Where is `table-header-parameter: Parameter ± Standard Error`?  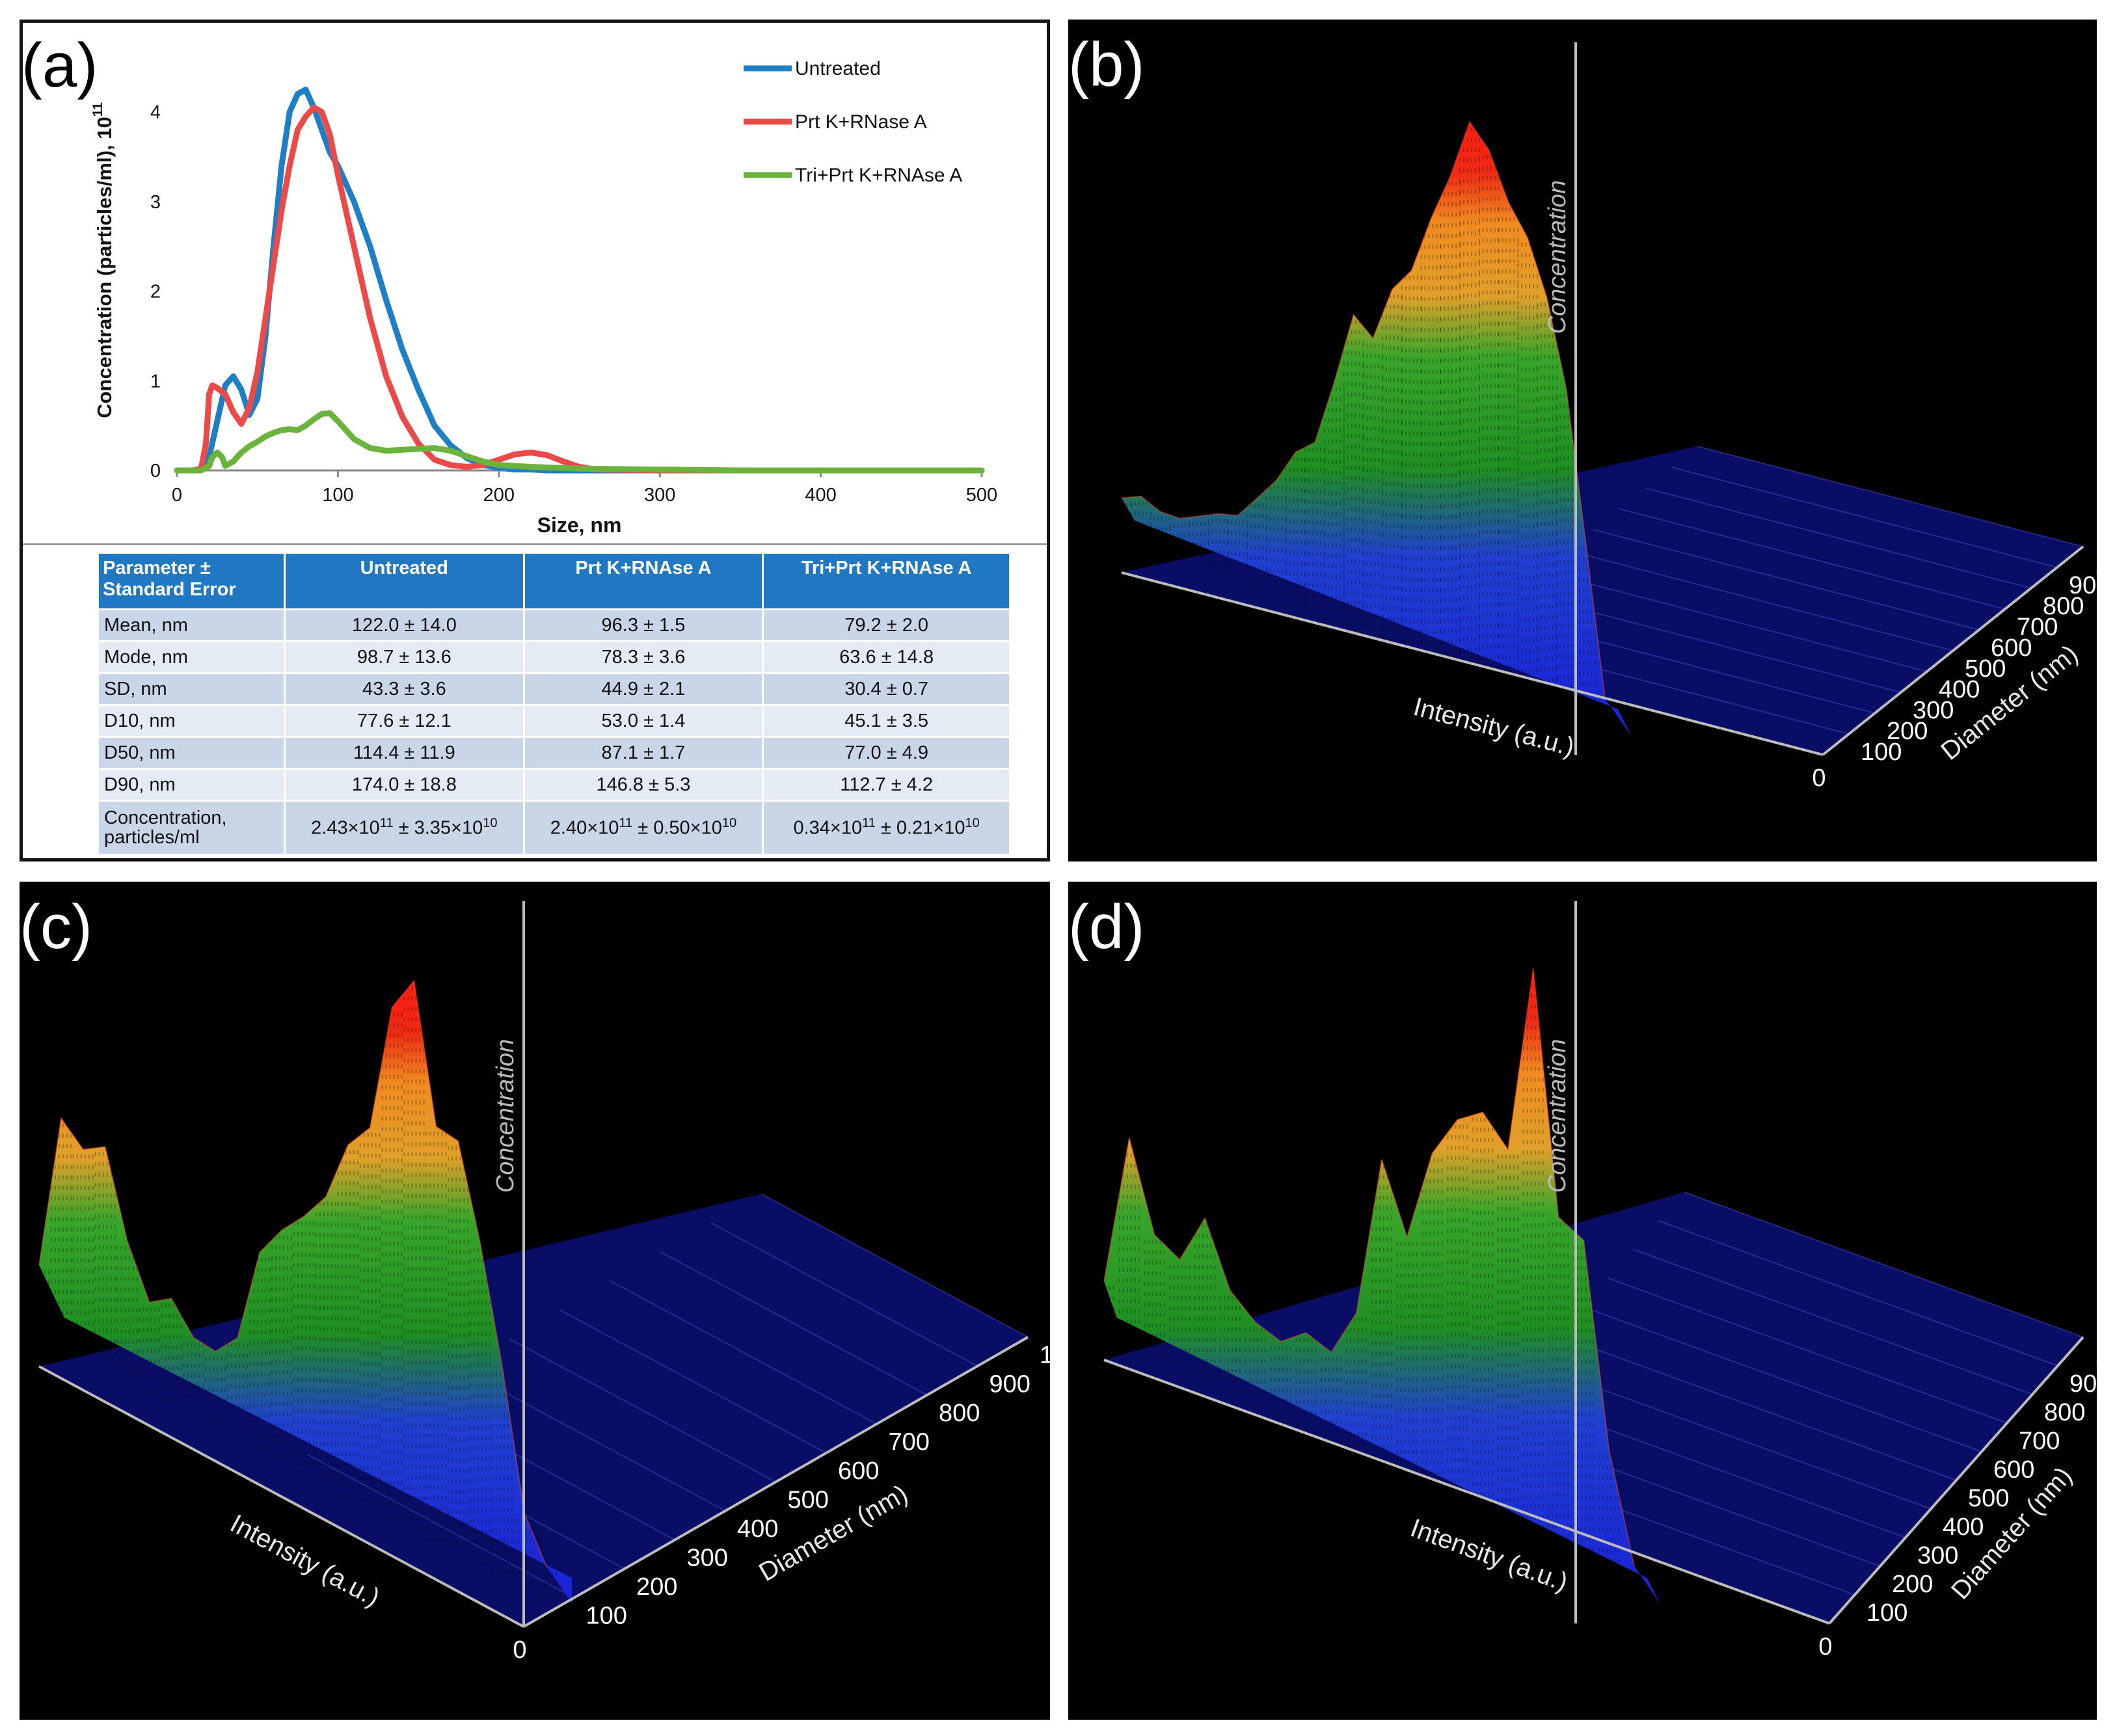 table-header-parameter: Parameter ± Standard Error is located at coordinates (193, 582).